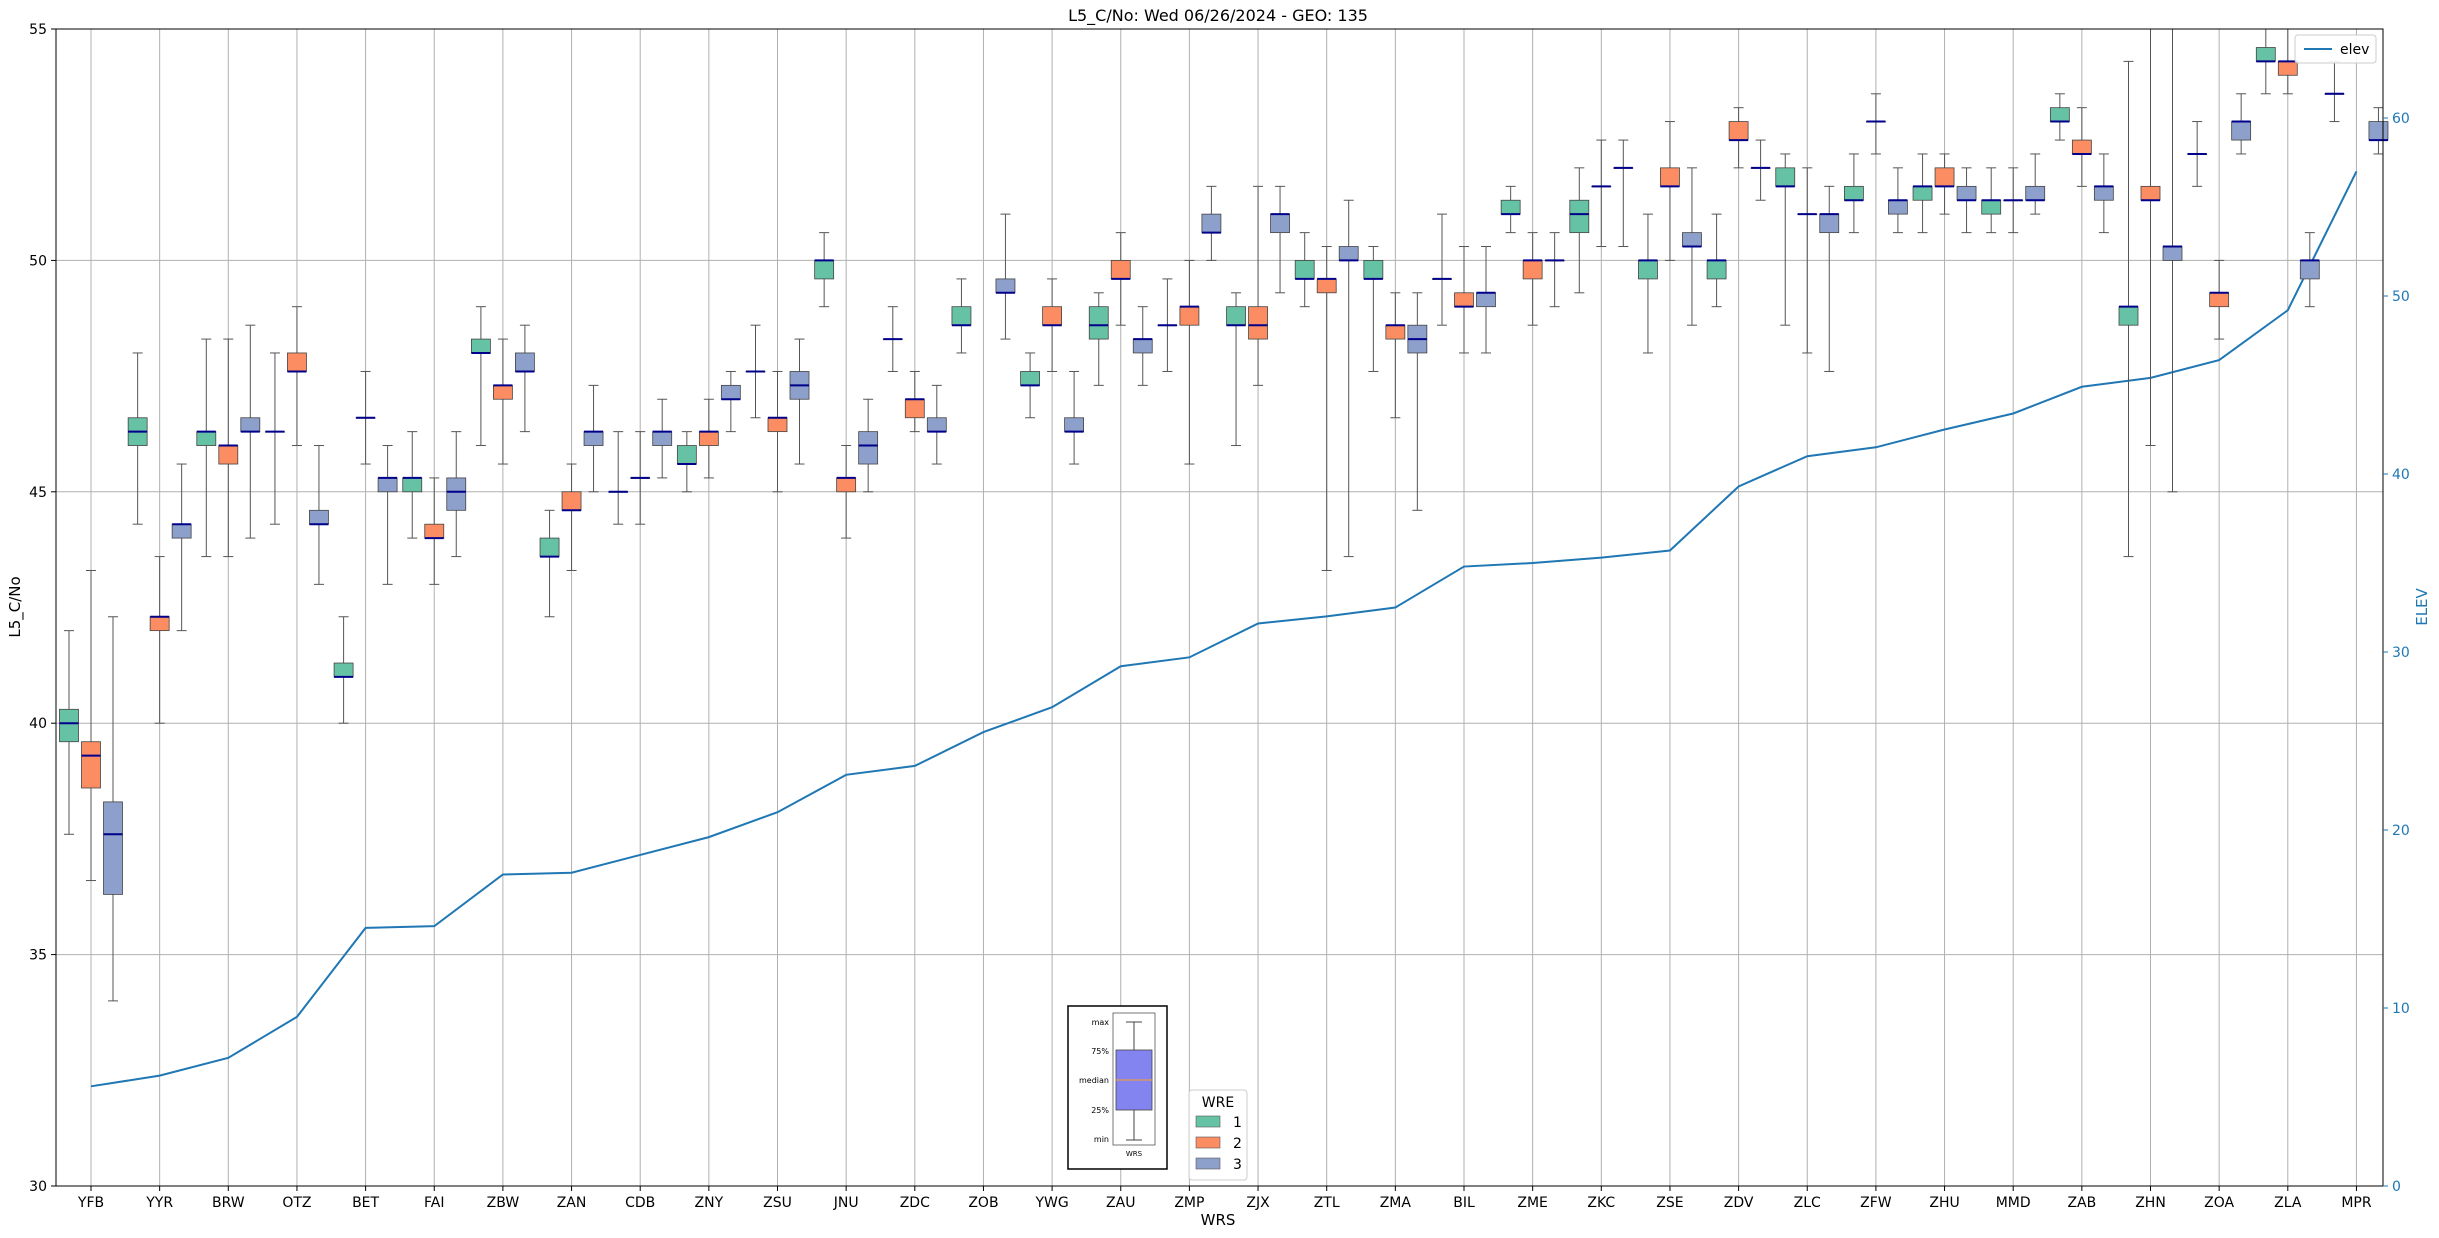 This screenshot has height=1238, width=2439. I want to click on x-tick-label: BRW, so click(228, 1203).